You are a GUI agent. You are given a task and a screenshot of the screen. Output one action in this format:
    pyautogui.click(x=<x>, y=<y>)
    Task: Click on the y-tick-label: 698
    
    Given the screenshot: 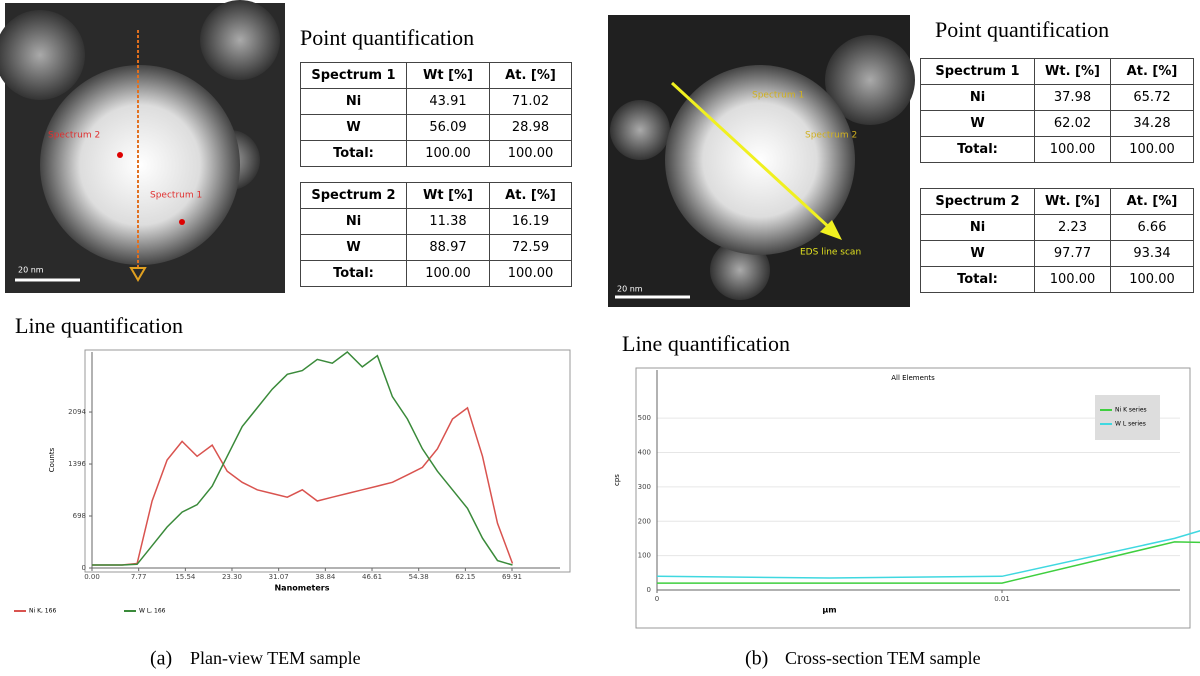 What is the action you would take?
    pyautogui.click(x=79, y=516)
    